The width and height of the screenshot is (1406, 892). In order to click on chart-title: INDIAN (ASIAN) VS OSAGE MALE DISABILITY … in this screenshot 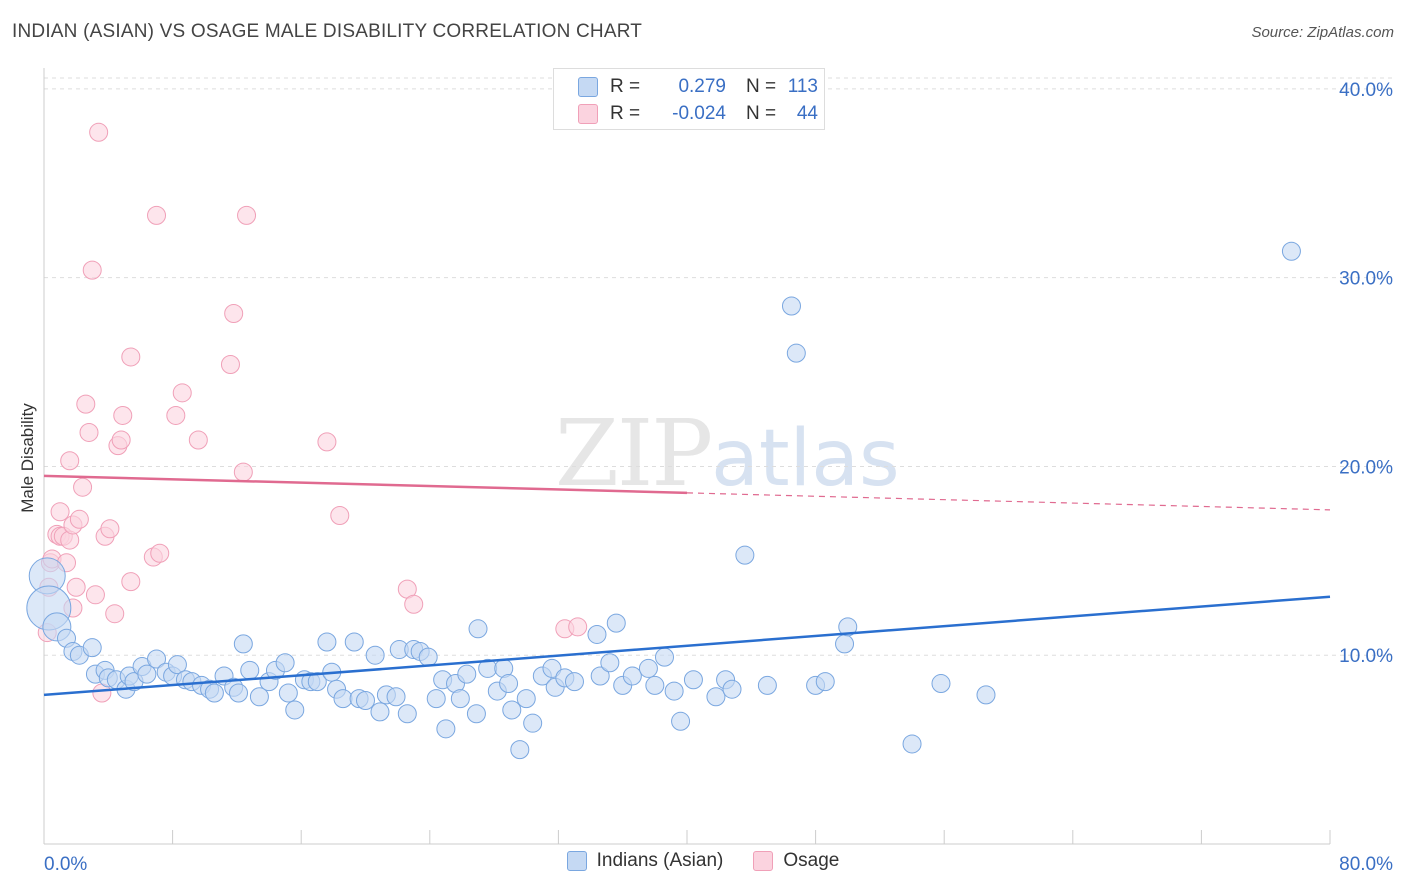, I will do `click(327, 31)`.